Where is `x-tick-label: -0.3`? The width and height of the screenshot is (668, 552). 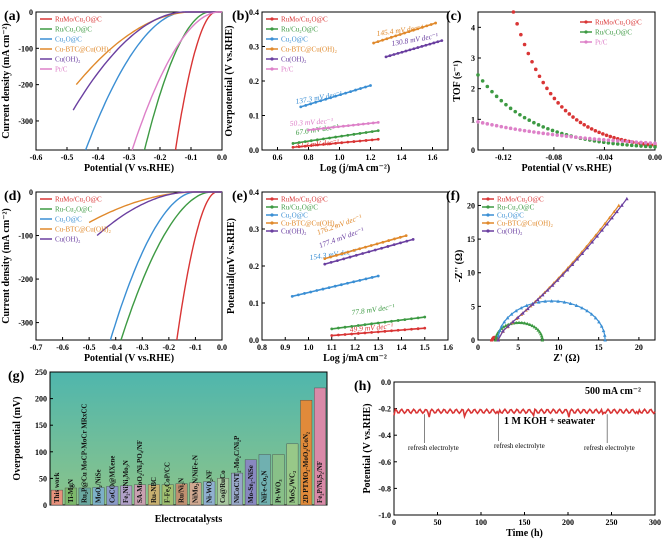 x-tick-label: -0.3 is located at coordinates (129, 157).